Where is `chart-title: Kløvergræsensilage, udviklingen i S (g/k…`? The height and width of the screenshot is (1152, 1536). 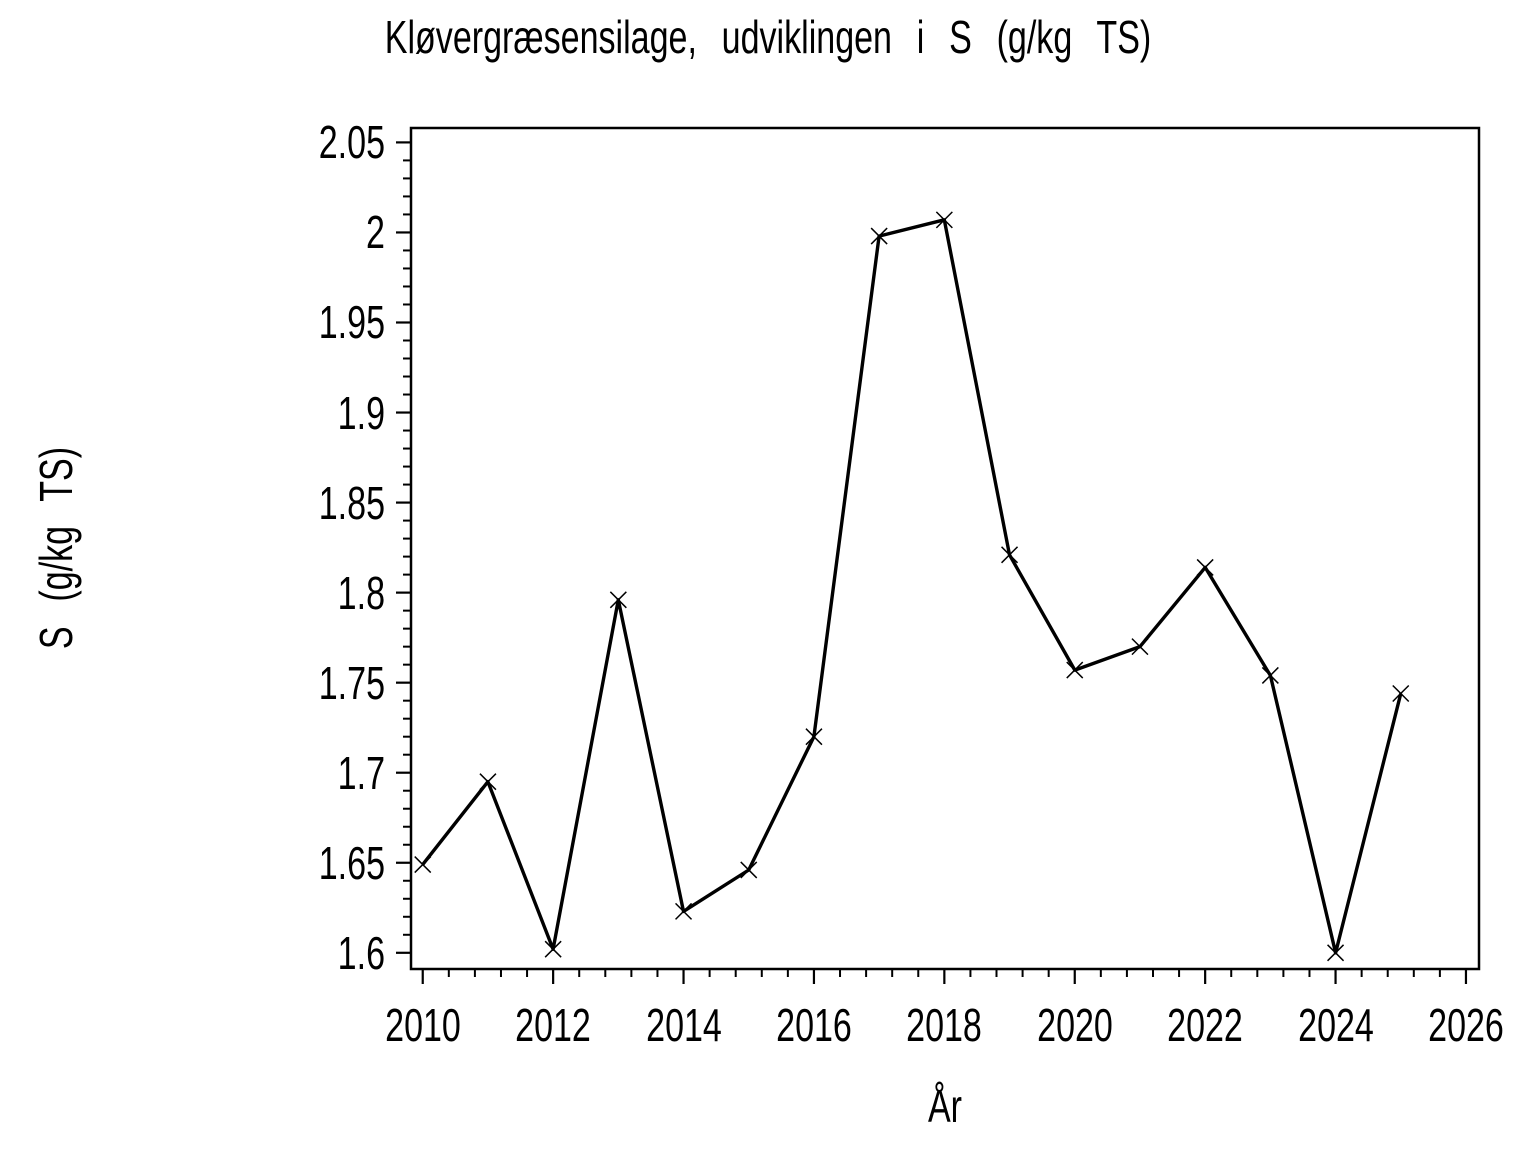
chart-title: Kløvergræsensilage, udviklingen i S (g/k… is located at coordinates (768, 37).